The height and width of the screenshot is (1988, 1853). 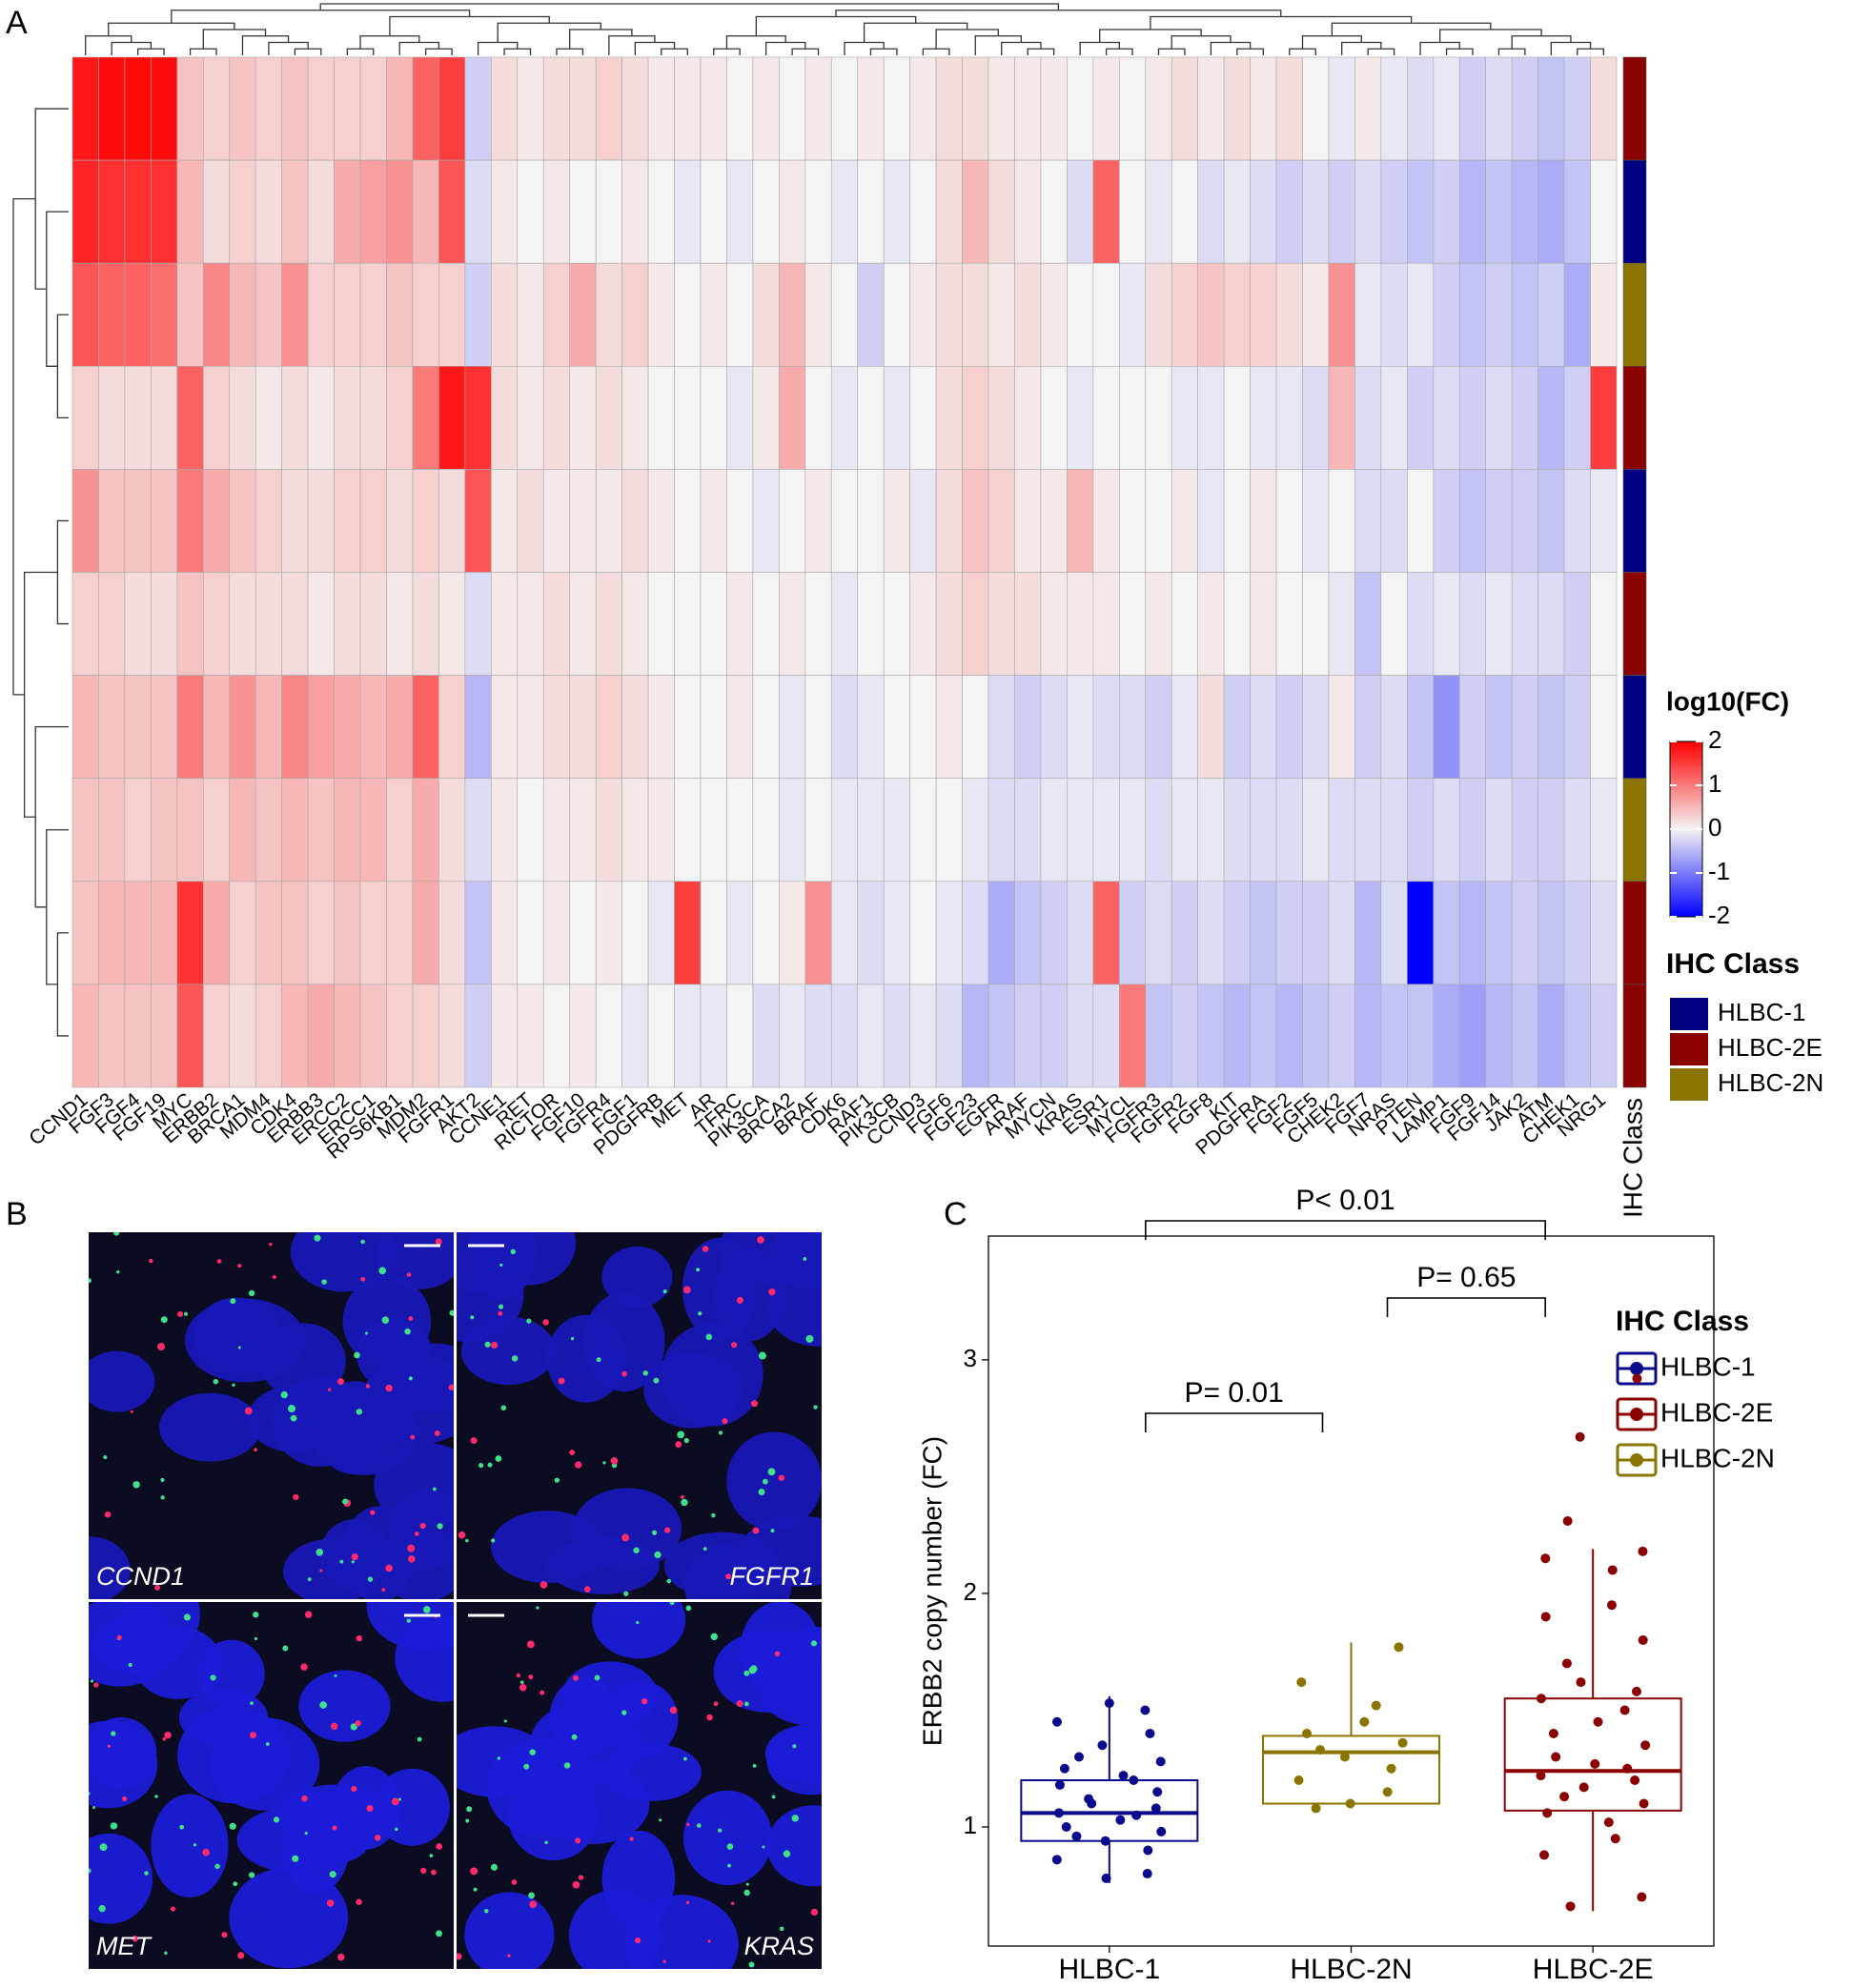 What do you see at coordinates (17, 1214) in the screenshot?
I see `panel-label: B` at bounding box center [17, 1214].